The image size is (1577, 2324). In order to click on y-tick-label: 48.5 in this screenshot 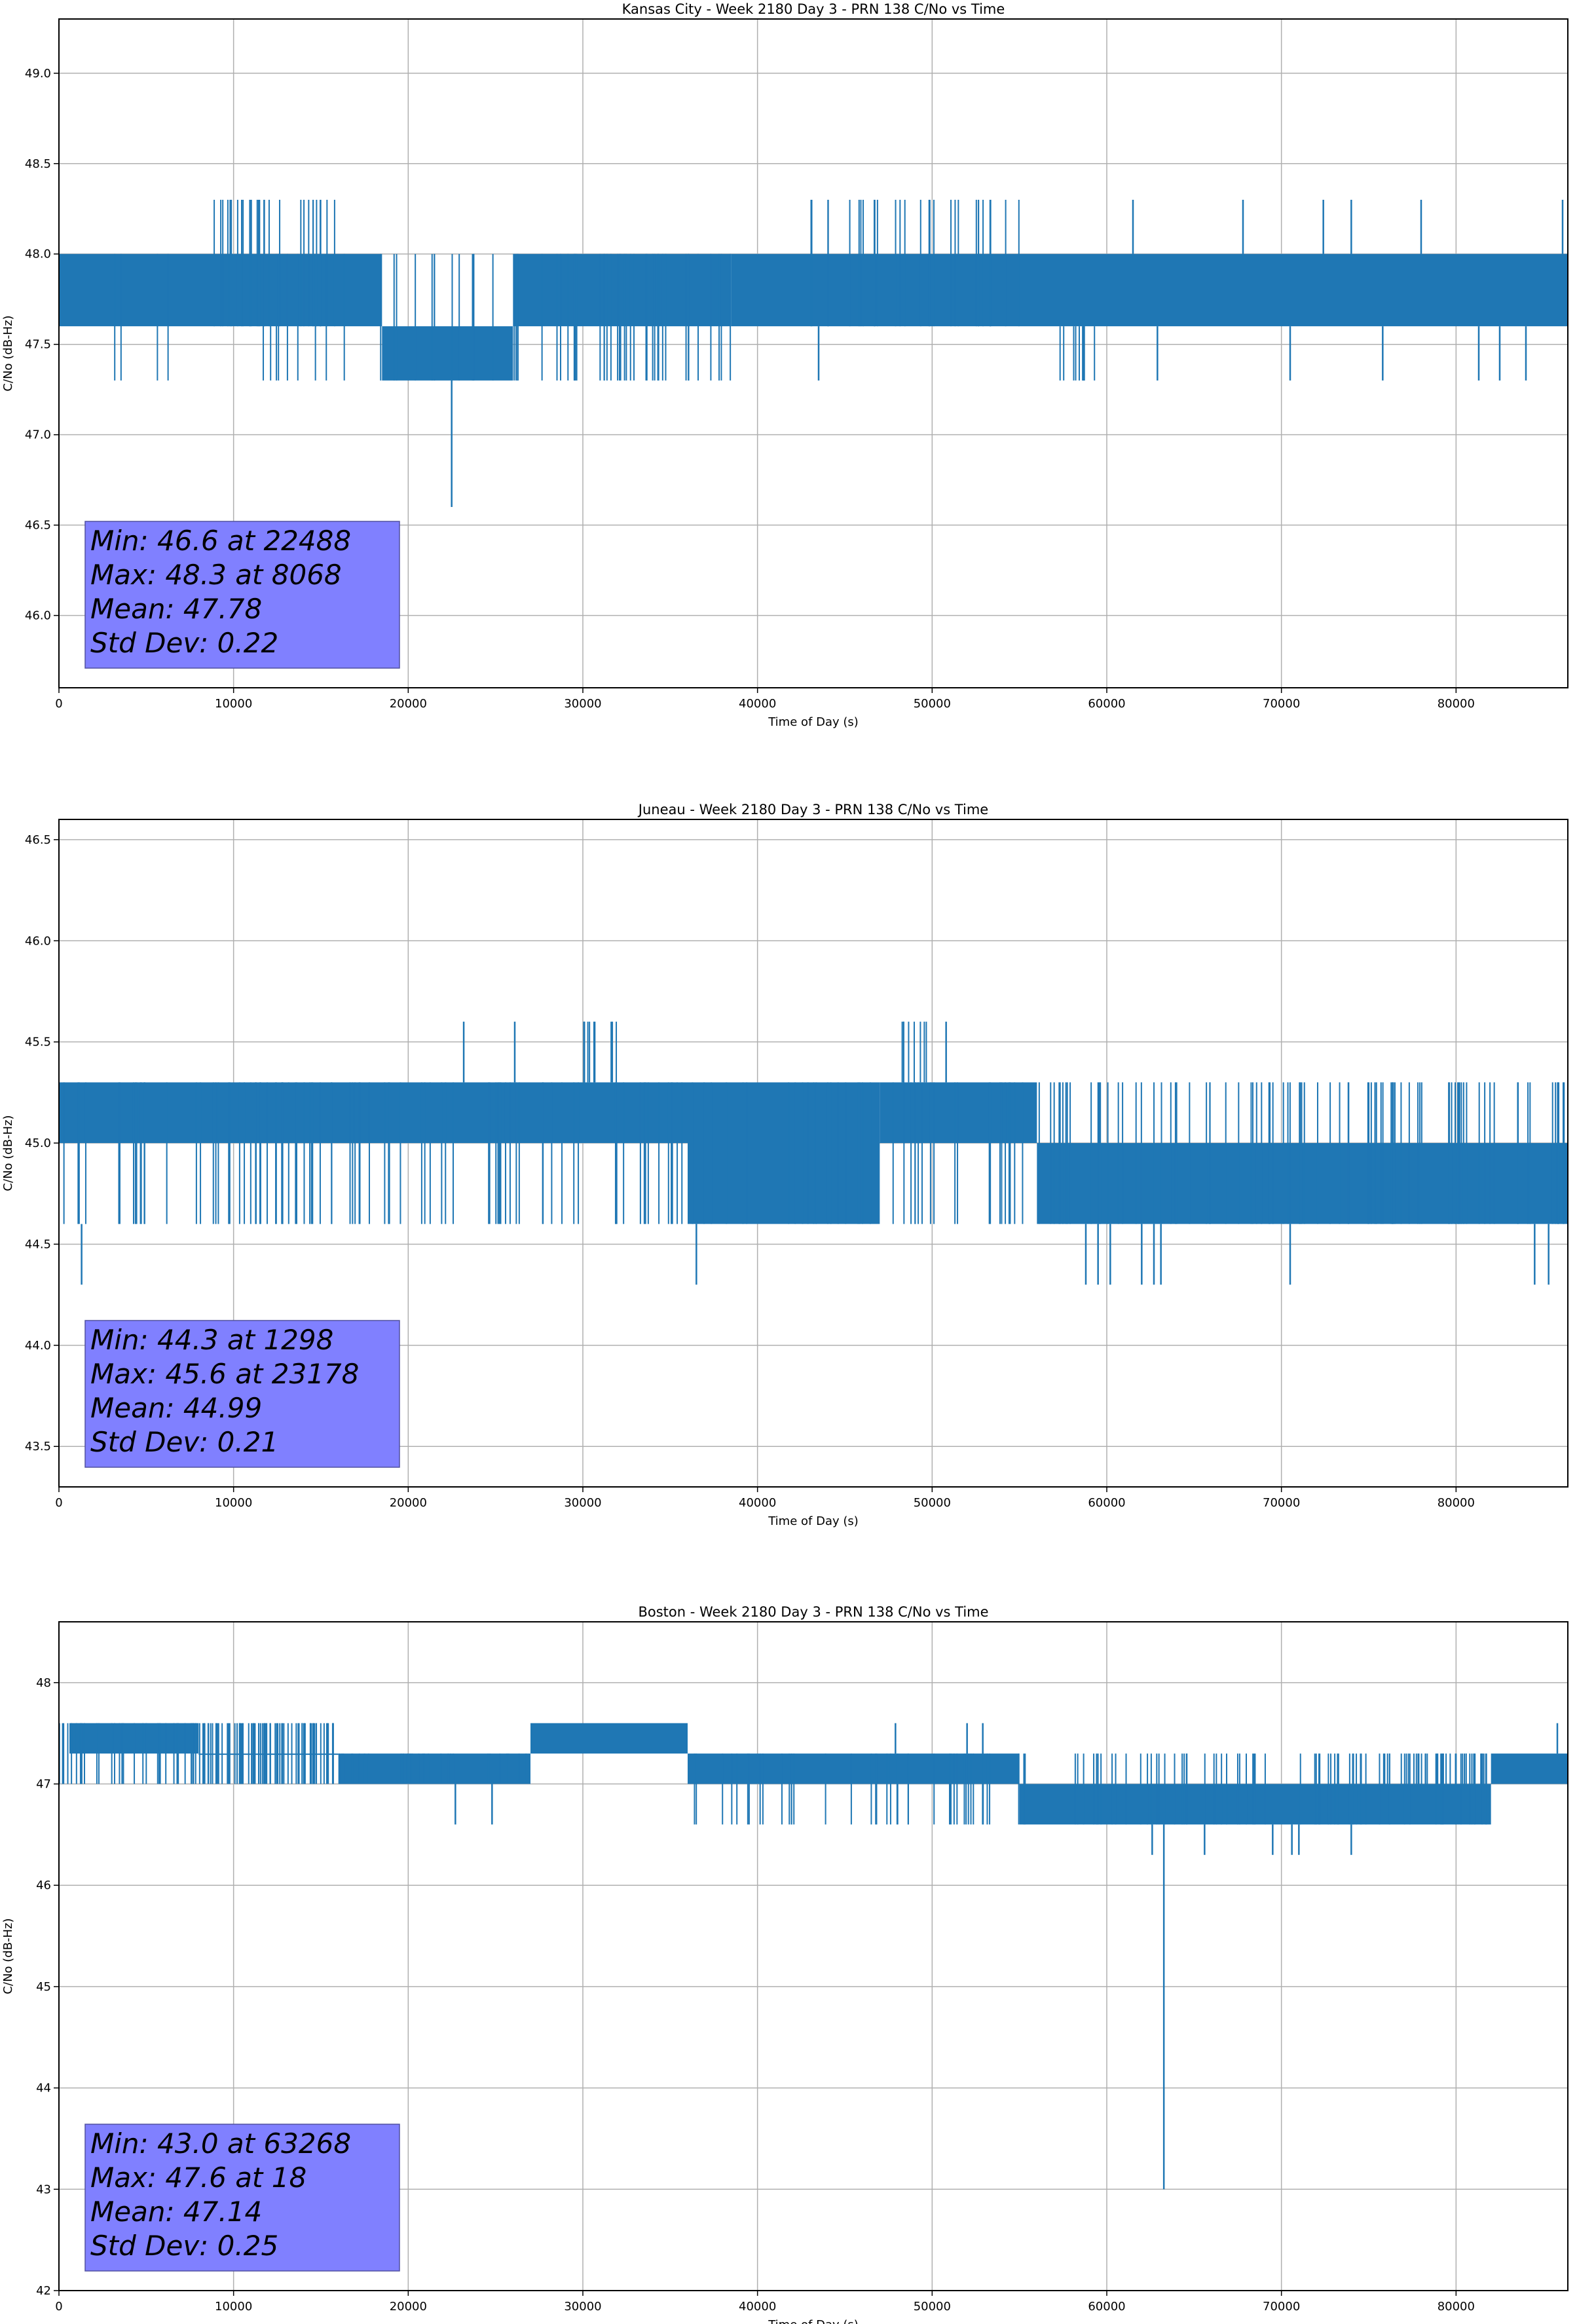, I will do `click(38, 164)`.